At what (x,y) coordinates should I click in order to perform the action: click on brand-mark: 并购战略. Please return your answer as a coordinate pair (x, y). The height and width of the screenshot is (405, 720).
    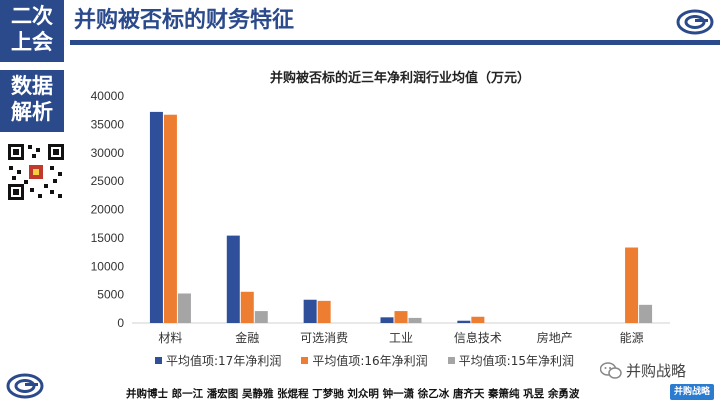
    Looking at the image, I should click on (692, 392).